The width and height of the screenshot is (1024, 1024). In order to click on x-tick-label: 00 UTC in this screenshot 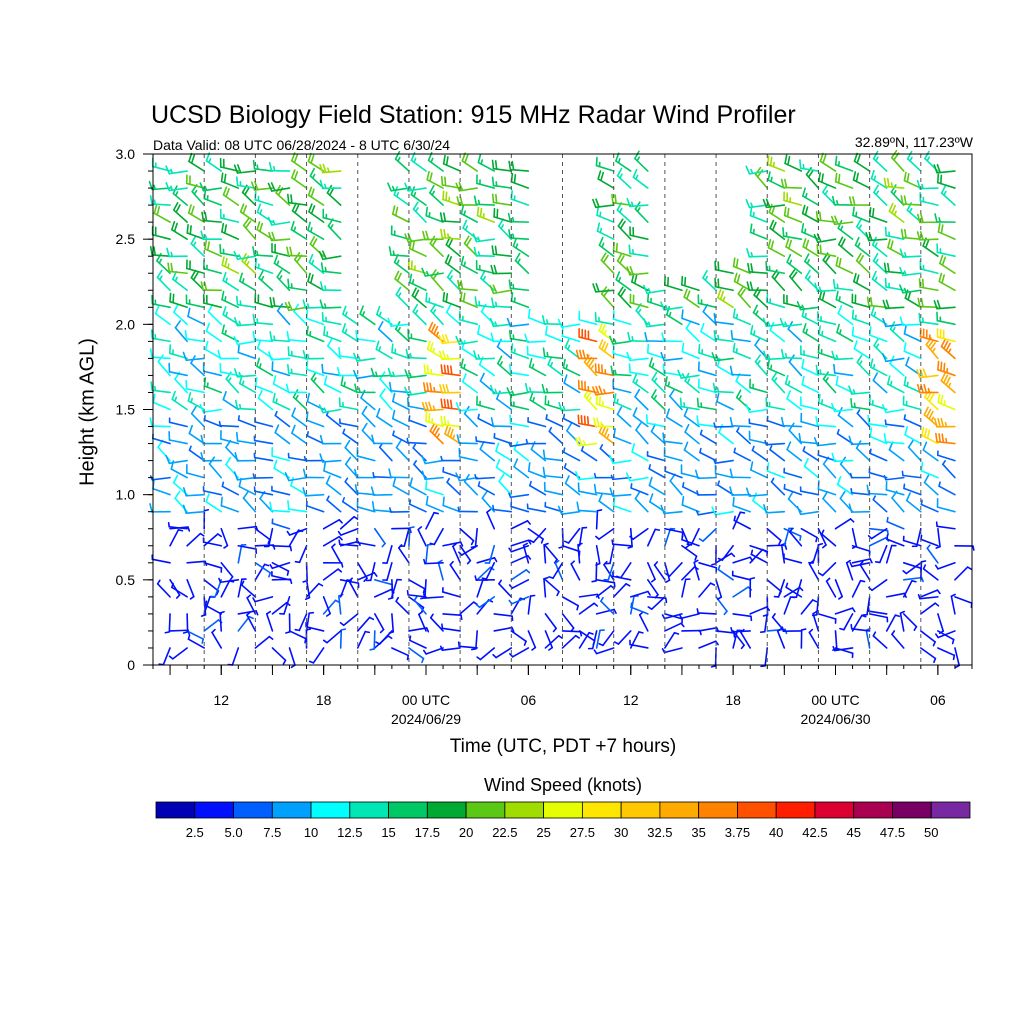, I will do `click(835, 700)`.